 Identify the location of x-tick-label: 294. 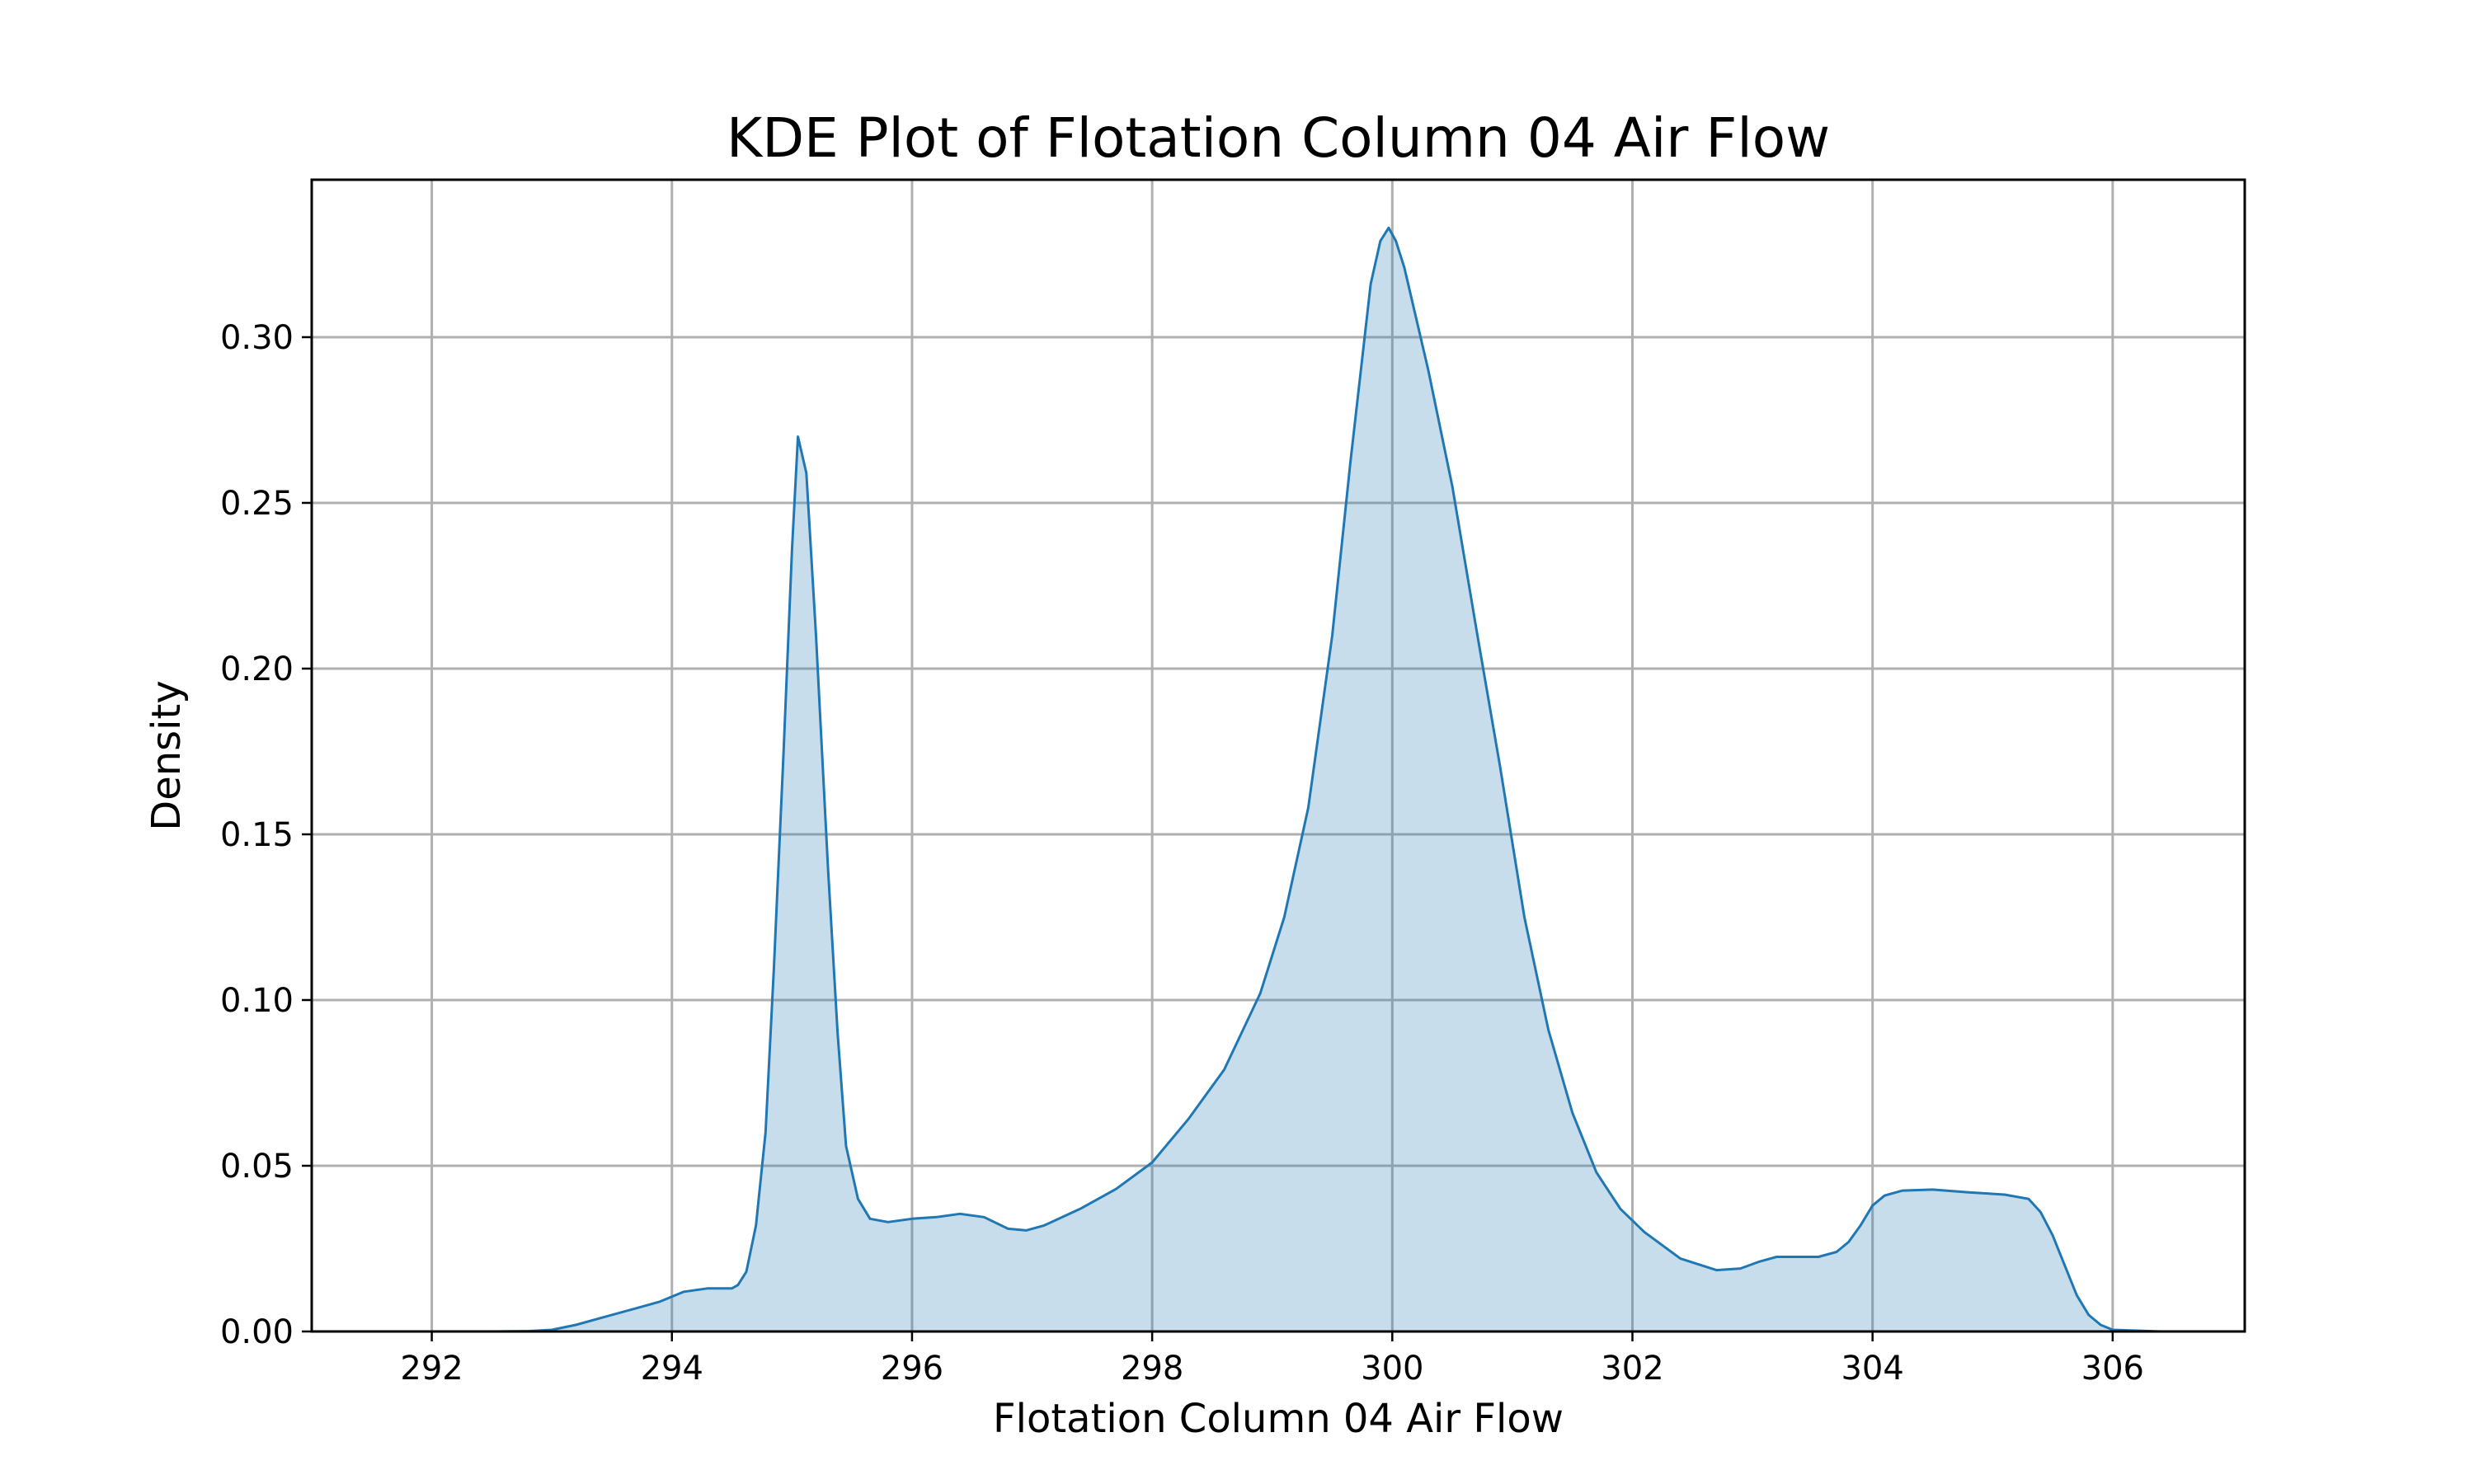
(672, 1369).